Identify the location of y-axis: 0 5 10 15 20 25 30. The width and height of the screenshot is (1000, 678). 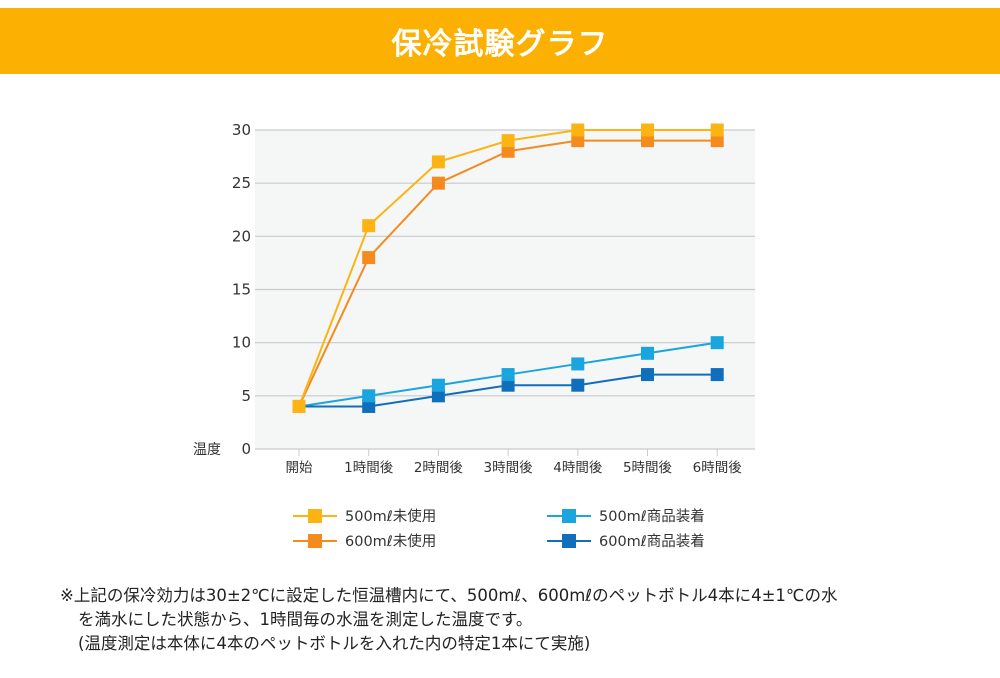
(241, 289).